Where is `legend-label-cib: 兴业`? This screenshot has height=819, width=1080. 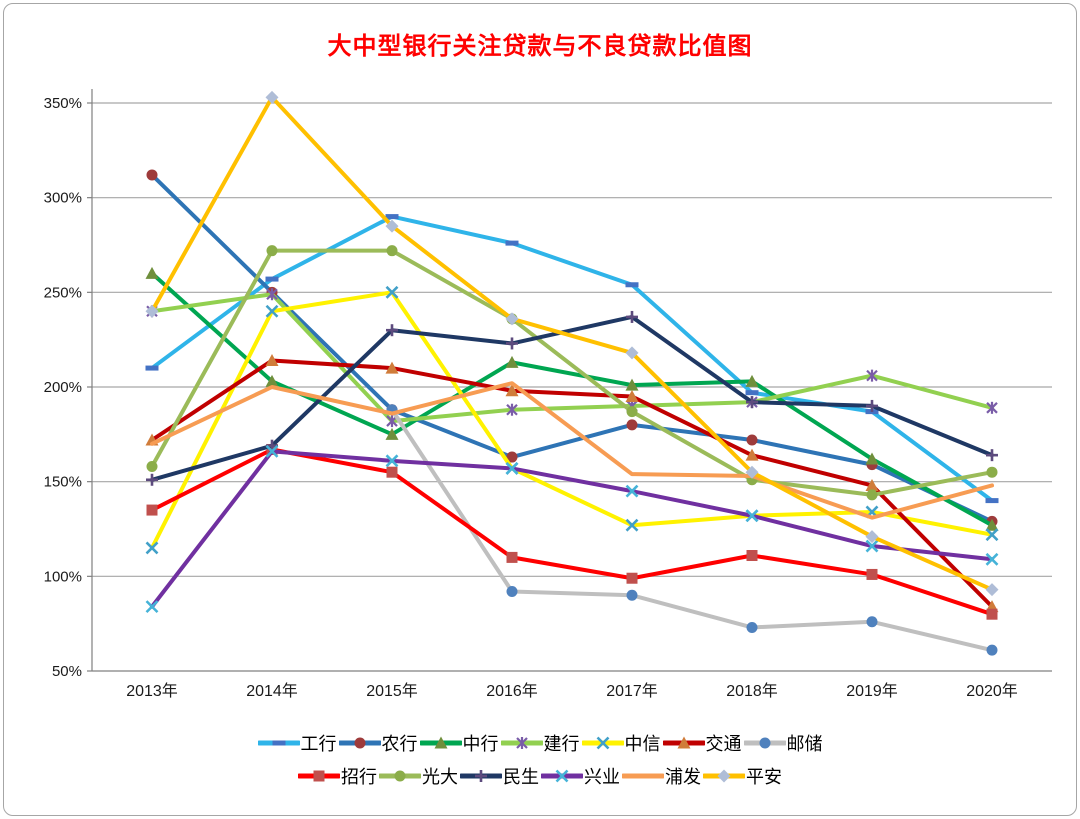 legend-label-cib: 兴业 is located at coordinates (602, 777).